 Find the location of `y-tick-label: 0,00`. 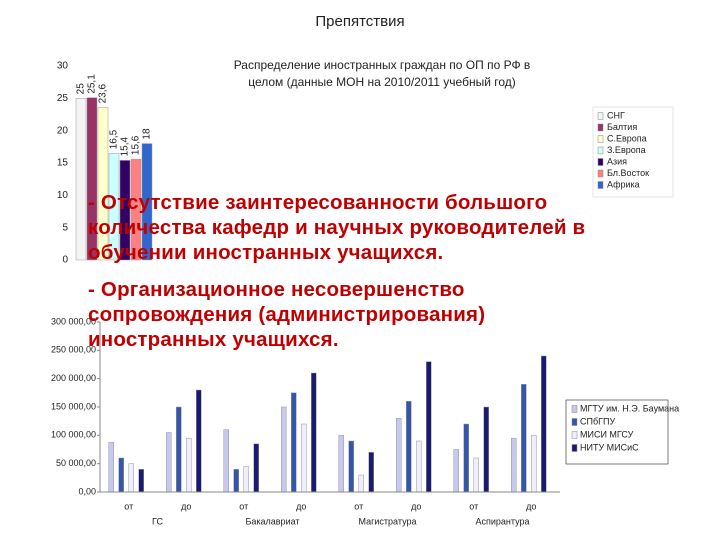

y-tick-label: 0,00 is located at coordinates (87, 491).